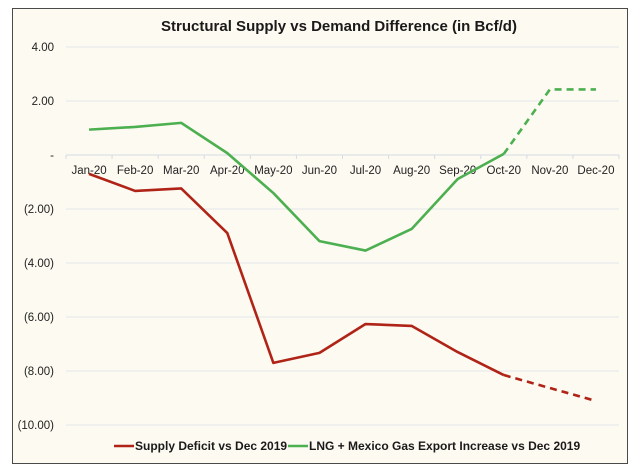  I want to click on x-tick-label: Mar-20, so click(181, 171).